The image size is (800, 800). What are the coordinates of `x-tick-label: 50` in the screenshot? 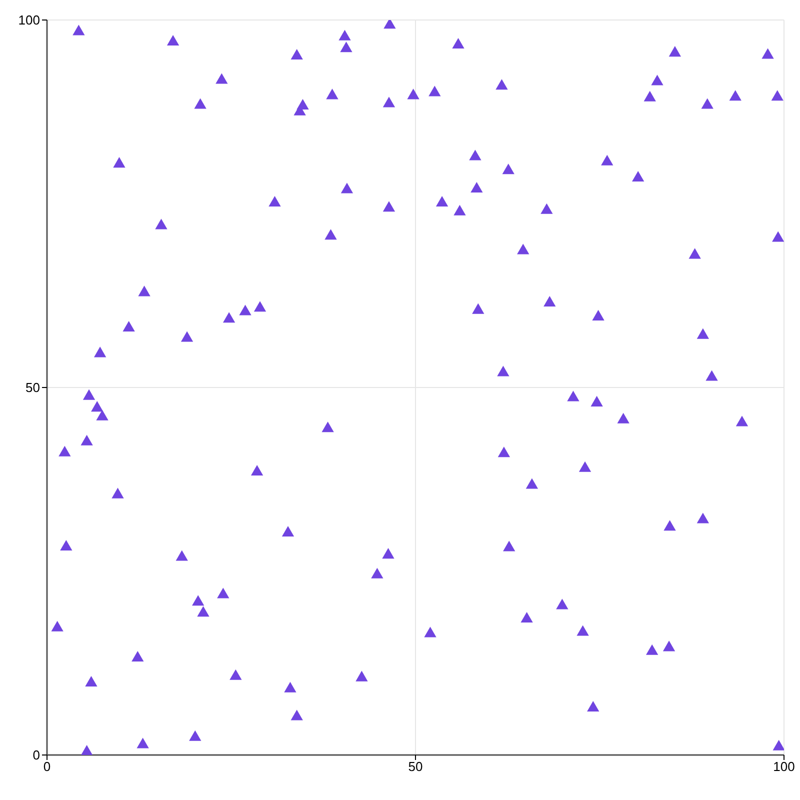 It's located at (415, 766).